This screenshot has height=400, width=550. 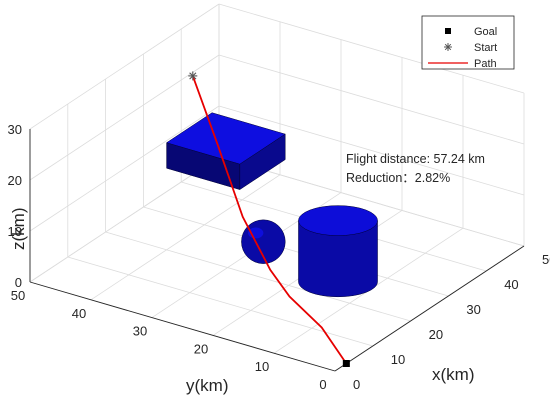 What do you see at coordinates (226, 138) in the screenshot?
I see `box-obstacle-top` at bounding box center [226, 138].